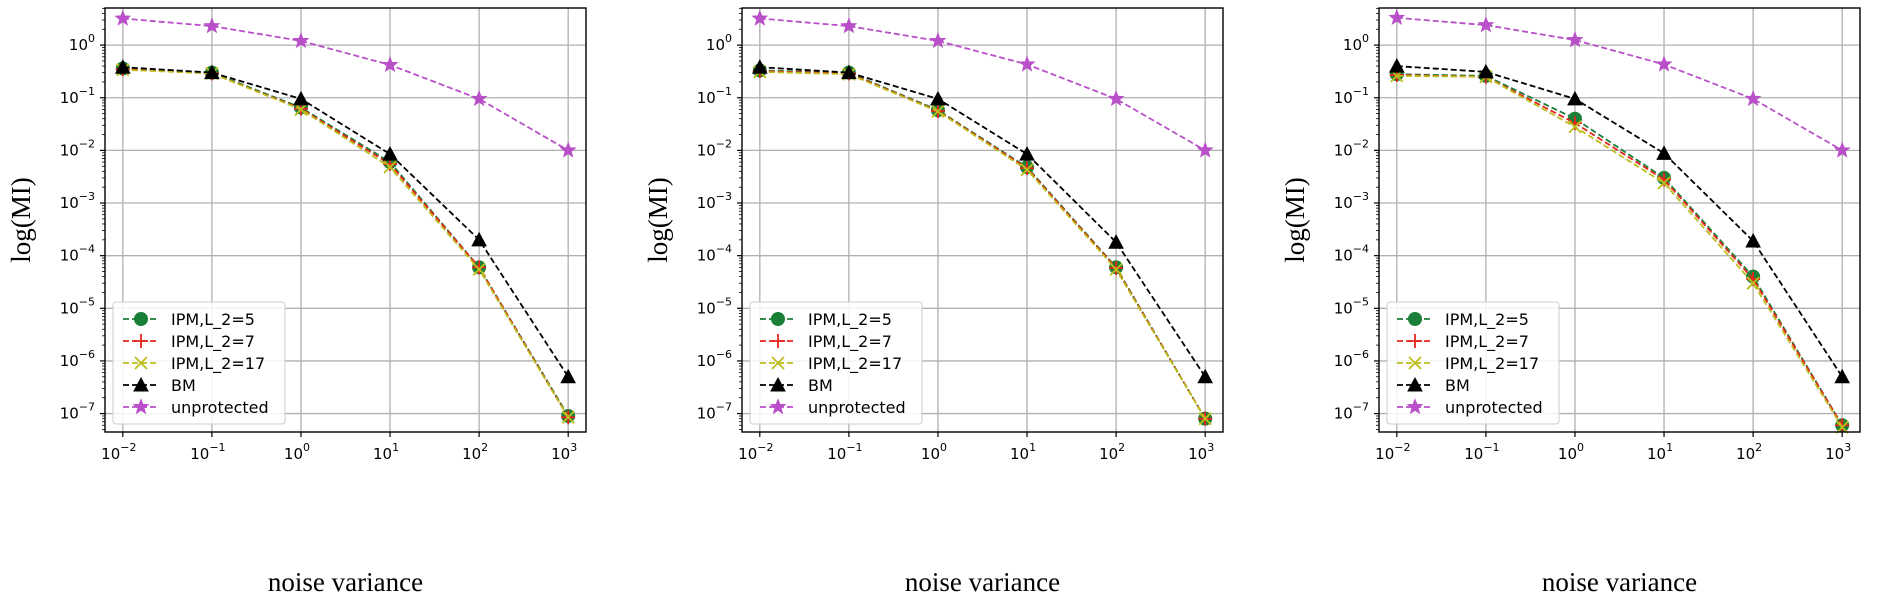 The width and height of the screenshot is (1900, 600). I want to click on legend-label: BM, so click(820, 385).